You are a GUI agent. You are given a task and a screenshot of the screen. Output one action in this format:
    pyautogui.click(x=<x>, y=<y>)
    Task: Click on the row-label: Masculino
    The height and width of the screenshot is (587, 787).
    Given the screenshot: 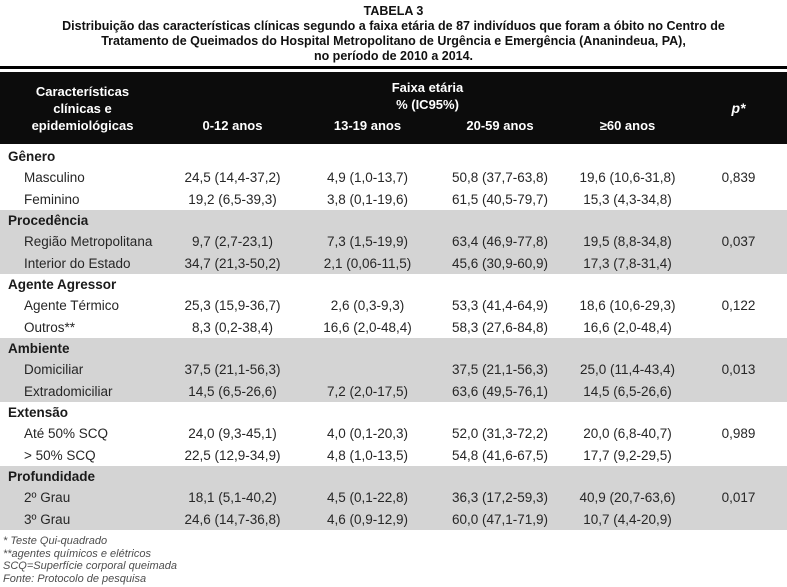 What is the action you would take?
    pyautogui.click(x=54, y=177)
    